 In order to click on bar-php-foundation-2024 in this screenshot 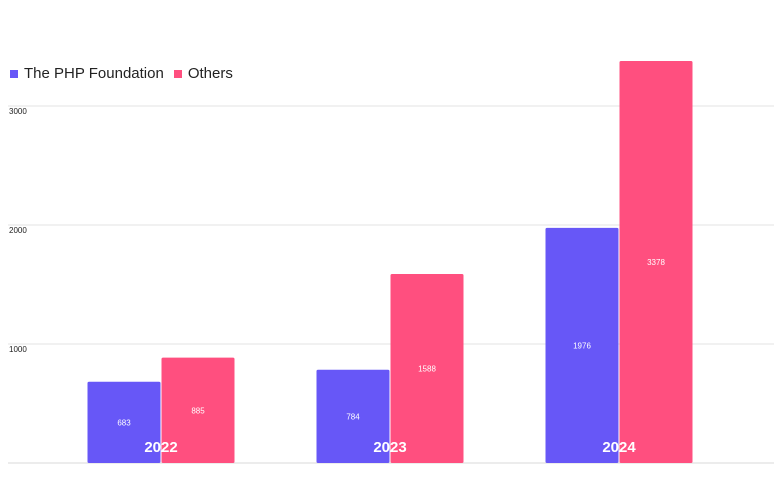, I will do `click(582, 345)`.